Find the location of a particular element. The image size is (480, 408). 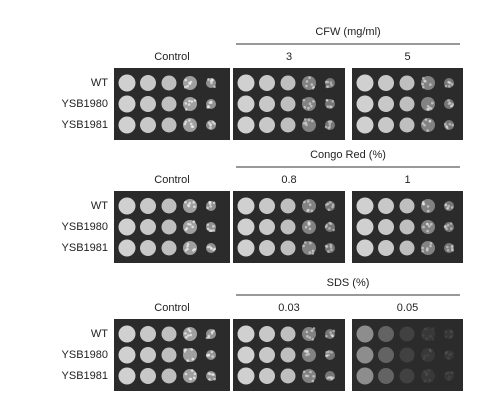

strain-label: WT is located at coordinates (99, 83).